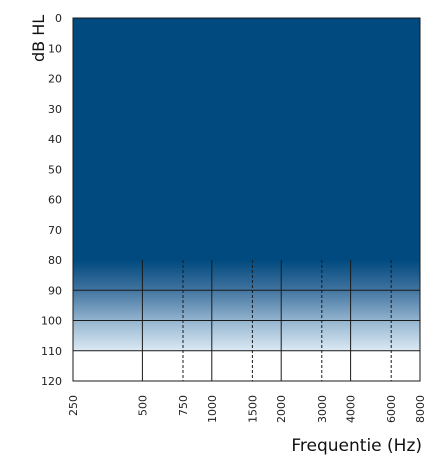  Describe the element at coordinates (51, 351) in the screenshot. I see `y-tick-label: 110` at that location.